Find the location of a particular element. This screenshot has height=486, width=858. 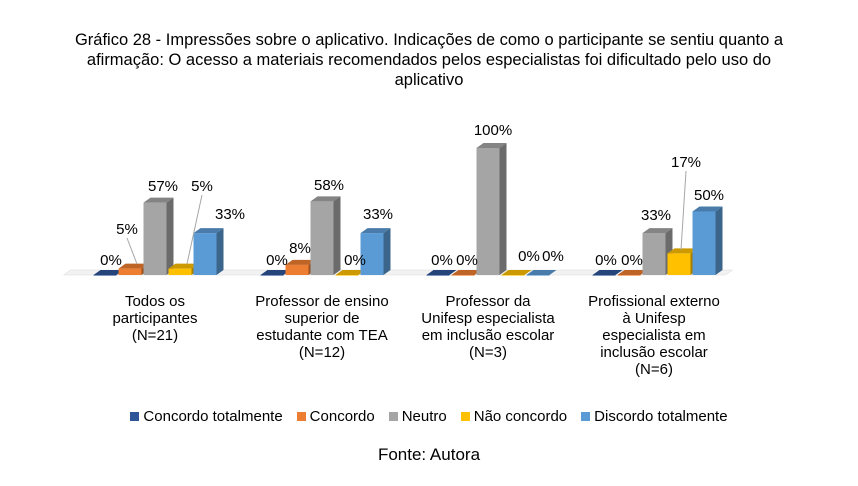

data-label: 57% is located at coordinates (163, 186).